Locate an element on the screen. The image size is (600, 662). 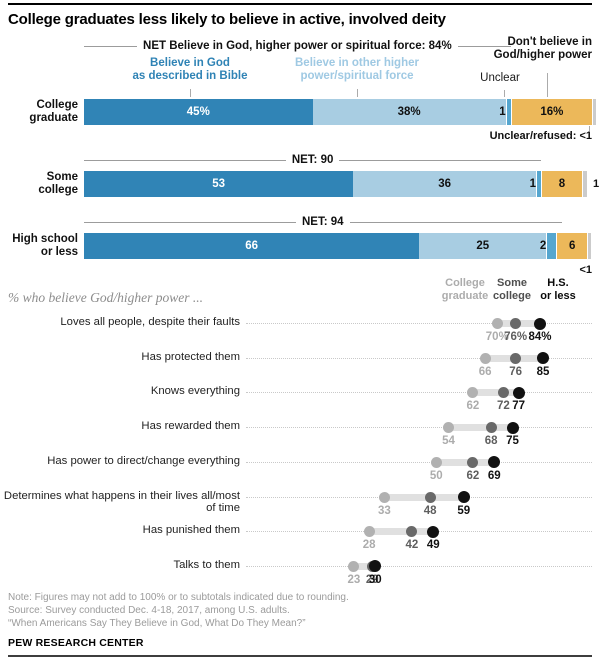
category-label-line: or less is located at coordinates (59, 252).